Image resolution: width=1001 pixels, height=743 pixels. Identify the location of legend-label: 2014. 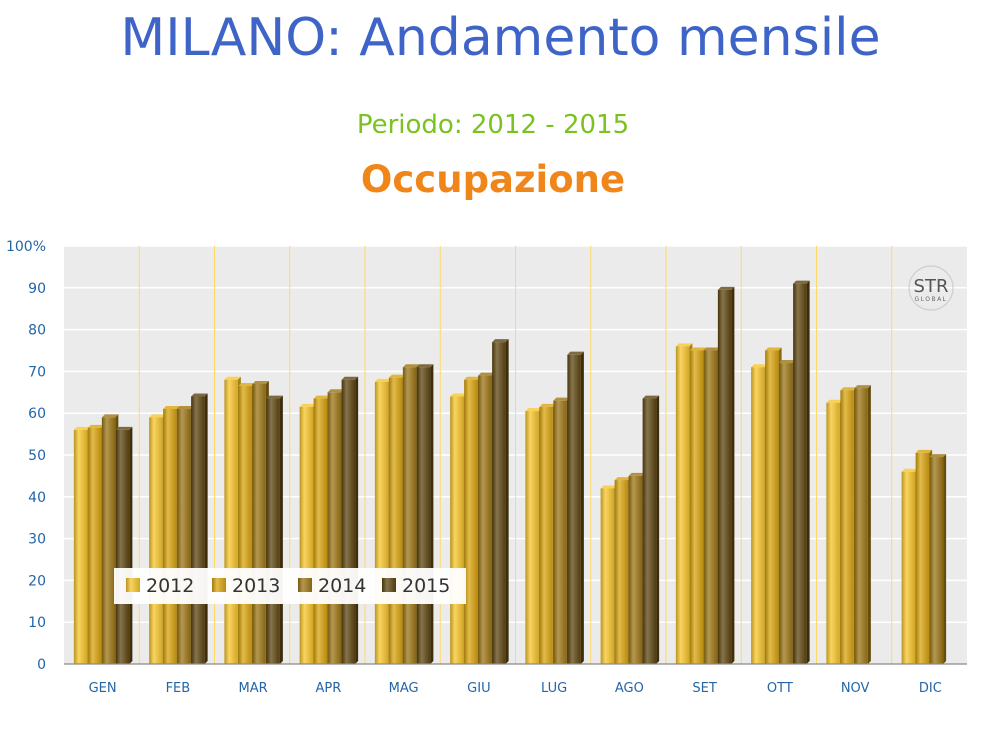
(342, 586).